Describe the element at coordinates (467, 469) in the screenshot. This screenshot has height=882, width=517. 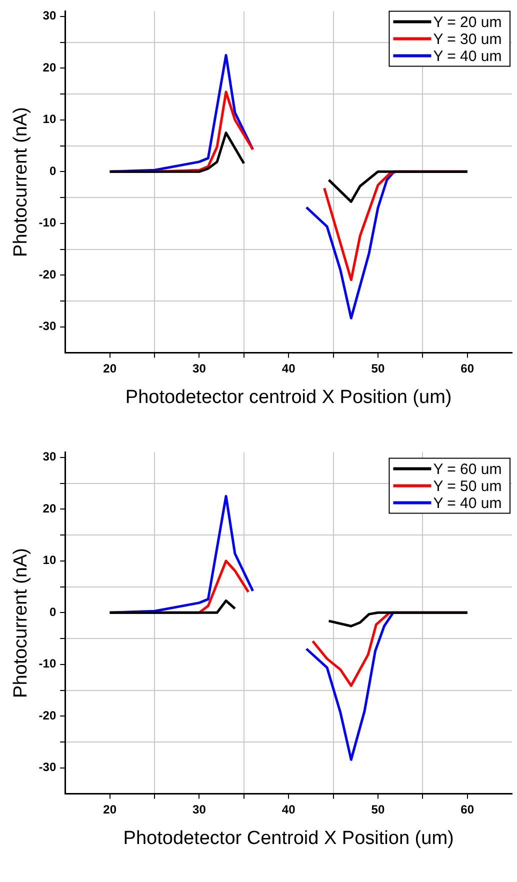
I see `legend-label: Y = 60 um` at that location.